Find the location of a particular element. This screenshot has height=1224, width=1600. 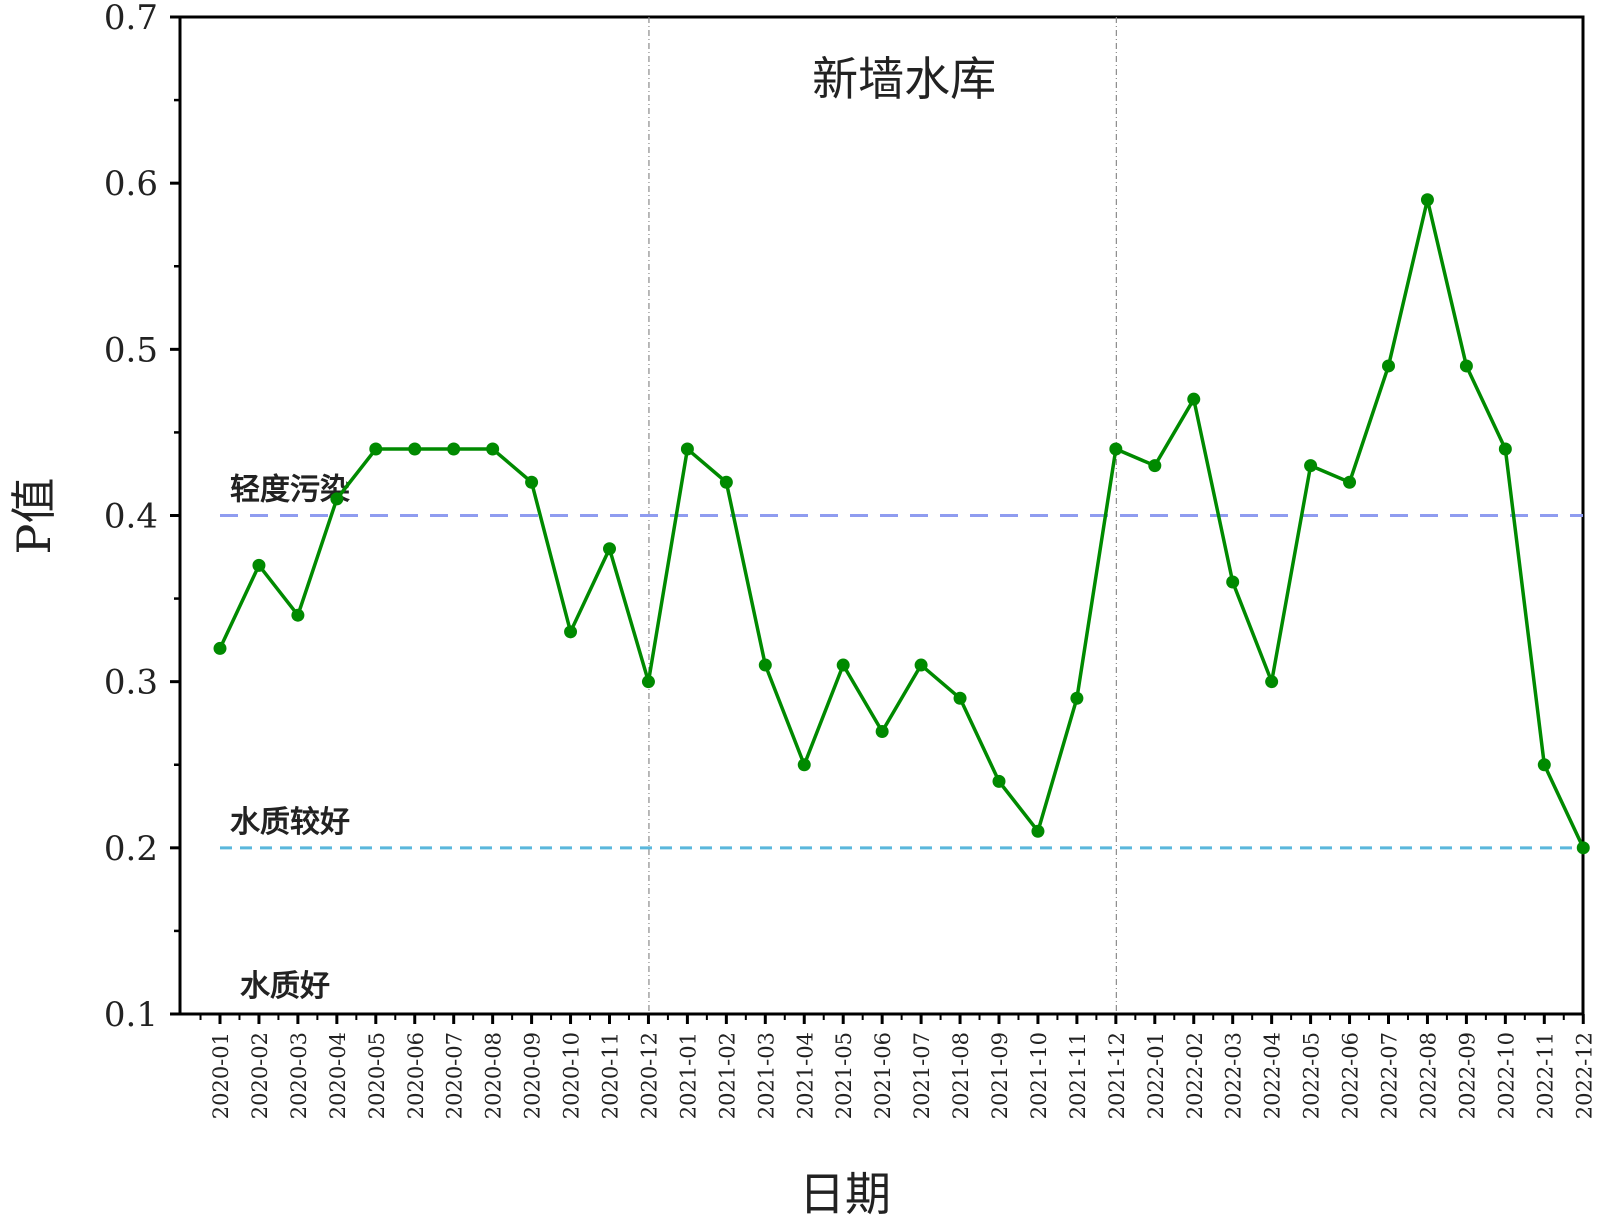

x-tick-label: 2022-09 is located at coordinates (1467, 1075).